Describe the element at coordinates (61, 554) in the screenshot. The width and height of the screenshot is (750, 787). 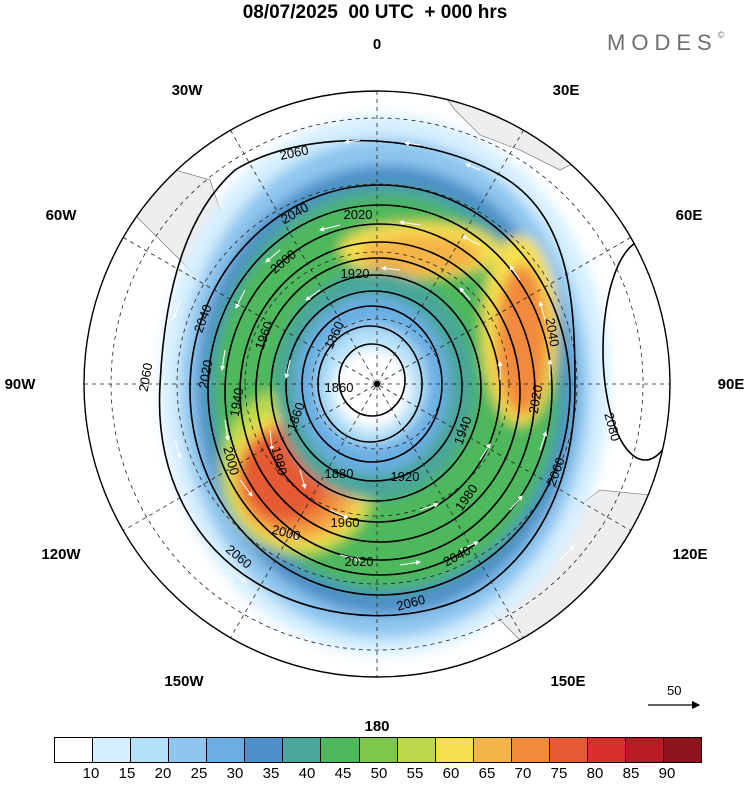
I see `lon-label-120w: 120W` at that location.